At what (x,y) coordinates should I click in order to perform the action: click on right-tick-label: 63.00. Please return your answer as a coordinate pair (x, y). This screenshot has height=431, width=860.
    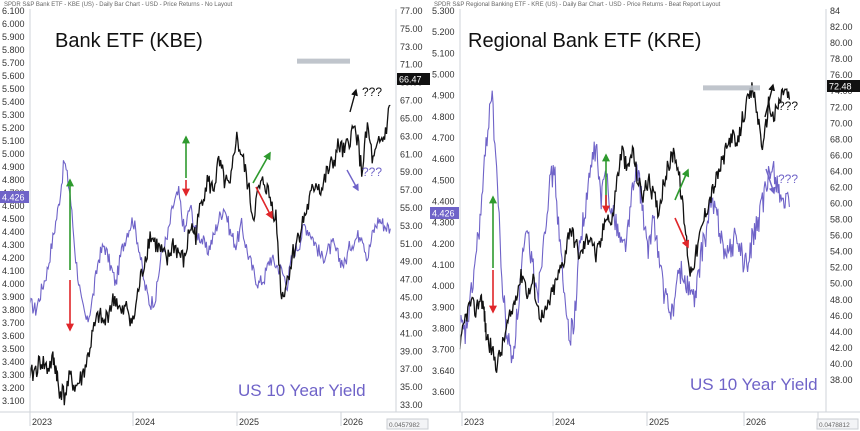
    Looking at the image, I should click on (411, 136).